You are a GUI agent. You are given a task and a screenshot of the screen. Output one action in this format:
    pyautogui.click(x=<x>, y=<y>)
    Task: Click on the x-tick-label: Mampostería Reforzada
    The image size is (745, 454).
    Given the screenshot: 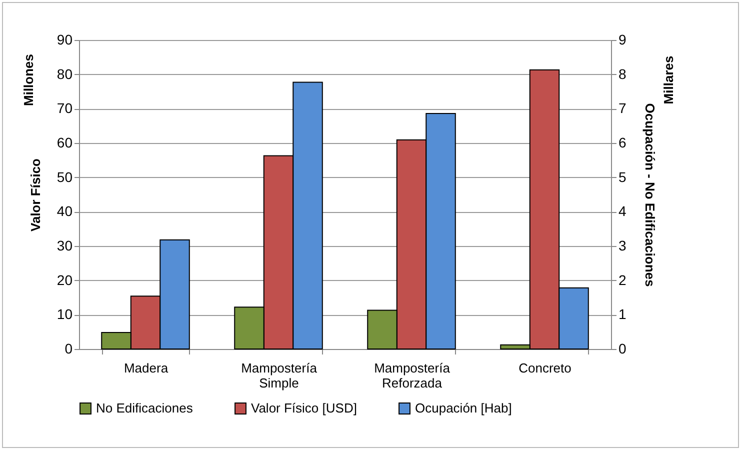 What is the action you would take?
    pyautogui.click(x=412, y=375)
    